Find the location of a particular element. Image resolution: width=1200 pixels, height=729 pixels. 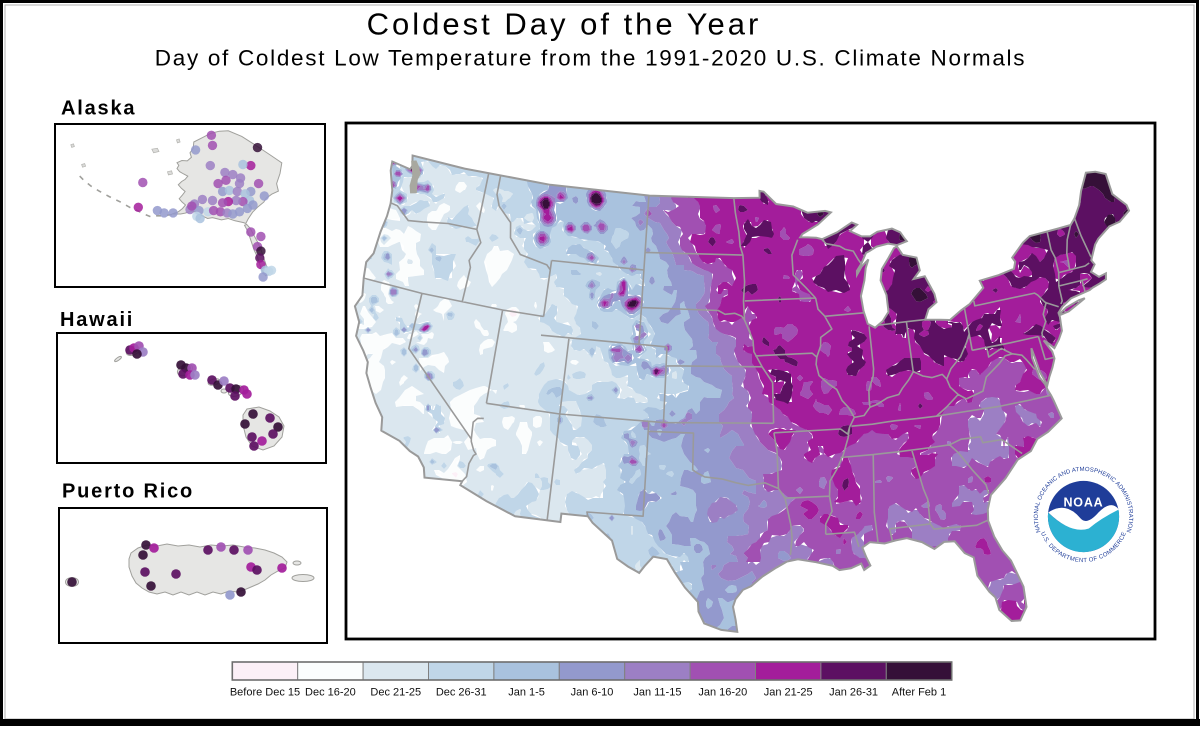

svg-text: After Feb 1 is located at coordinates (919, 693).